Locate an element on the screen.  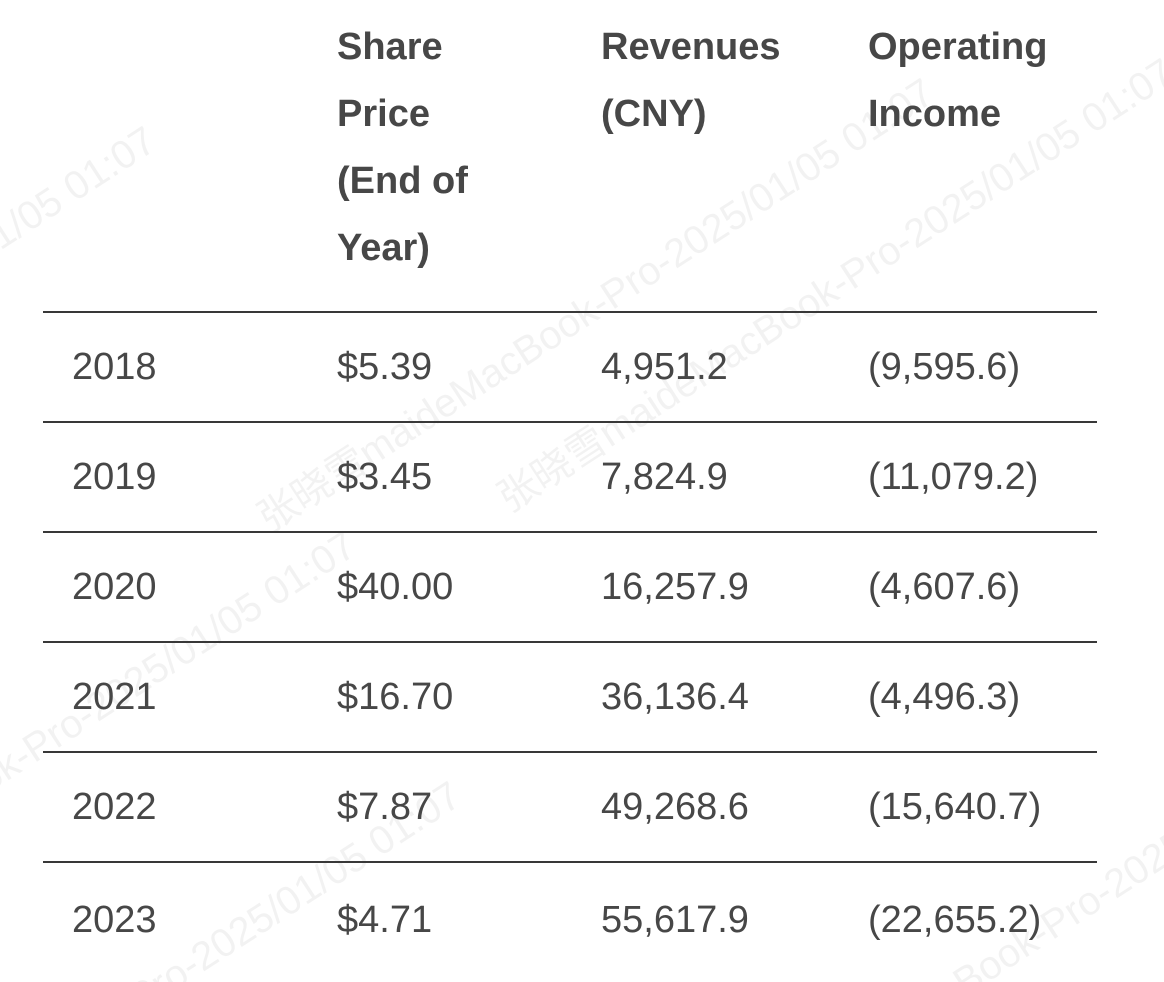
table-row: 2018 $5.39 4,951.2 (9,595.6) is located at coordinates (570, 367).